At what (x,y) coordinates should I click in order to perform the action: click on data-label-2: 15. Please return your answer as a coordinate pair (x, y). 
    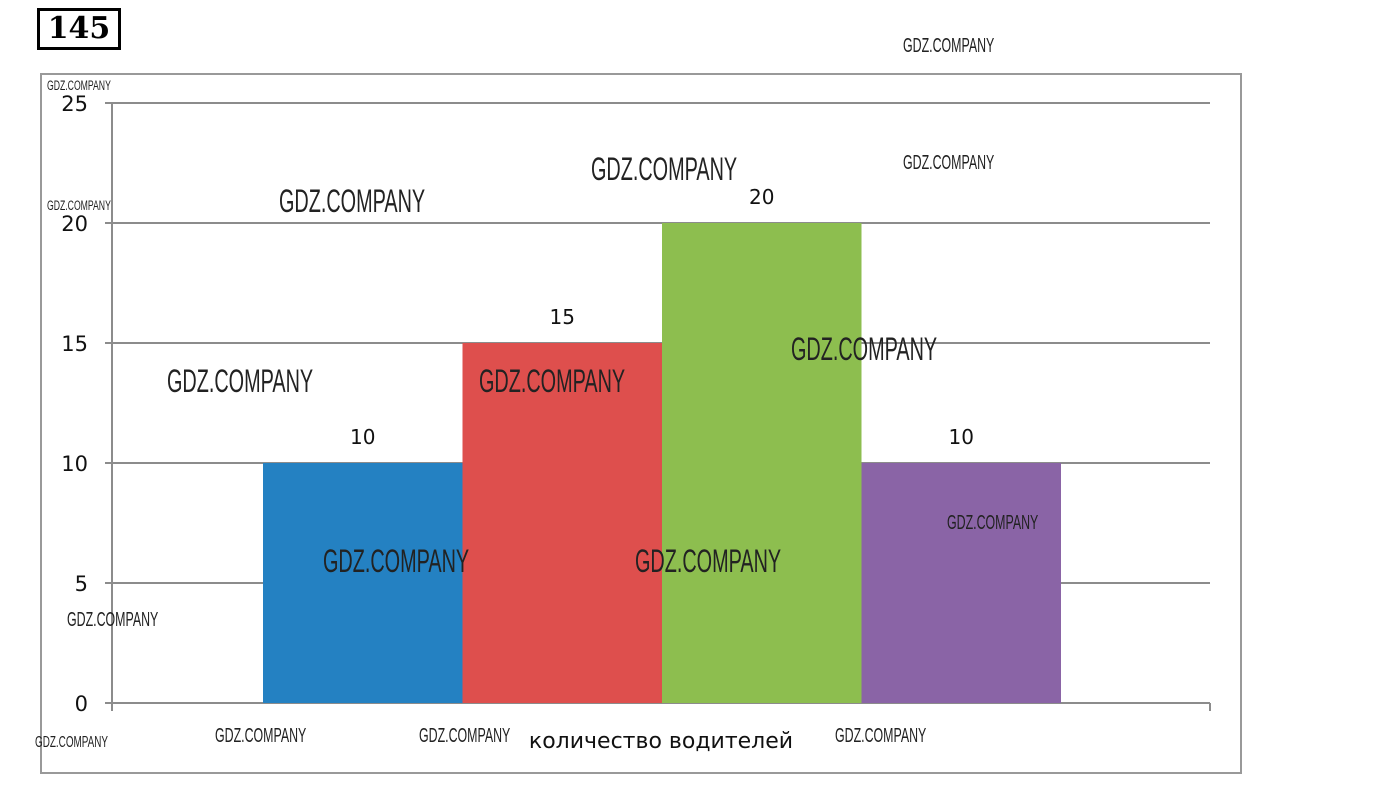
    Looking at the image, I should click on (562, 317).